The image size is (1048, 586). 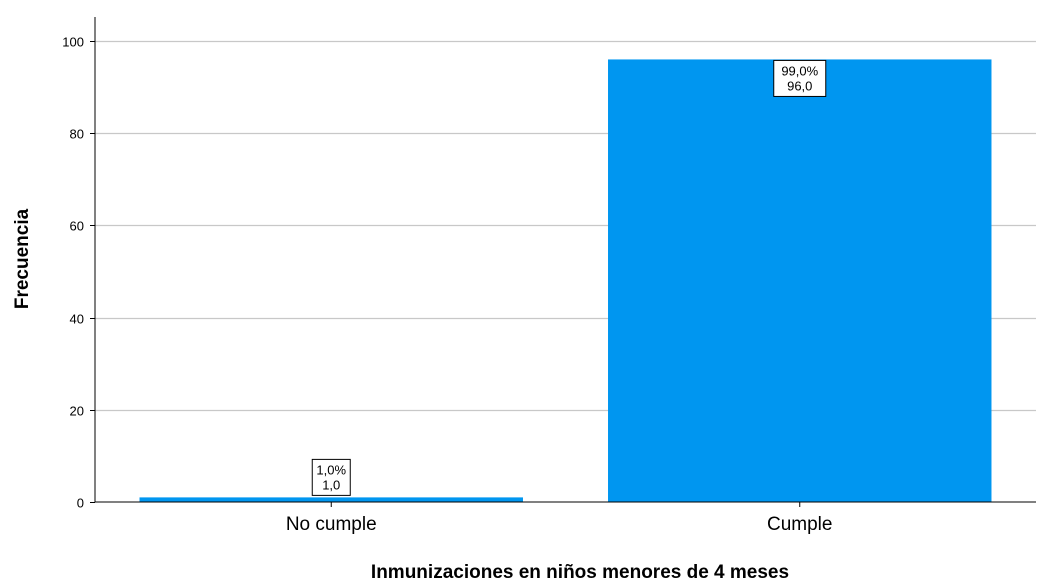 I want to click on x-tick-label: Cumple, so click(x=799, y=524).